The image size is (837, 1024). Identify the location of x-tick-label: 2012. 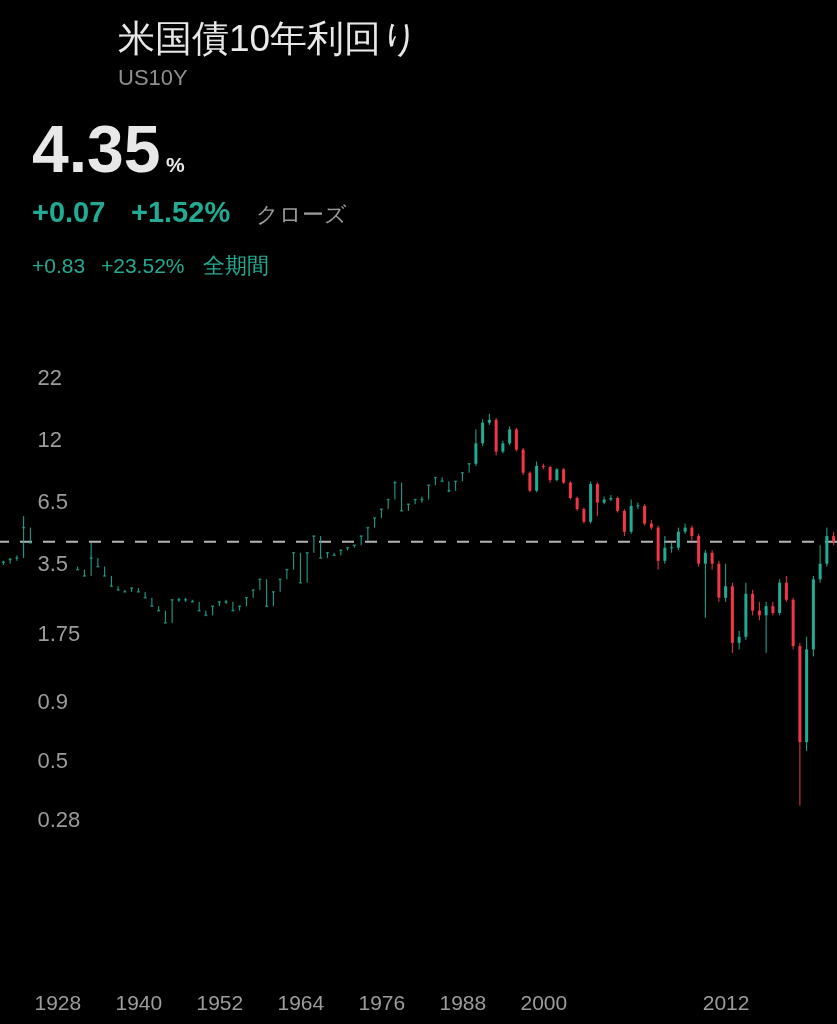
(726, 1002).